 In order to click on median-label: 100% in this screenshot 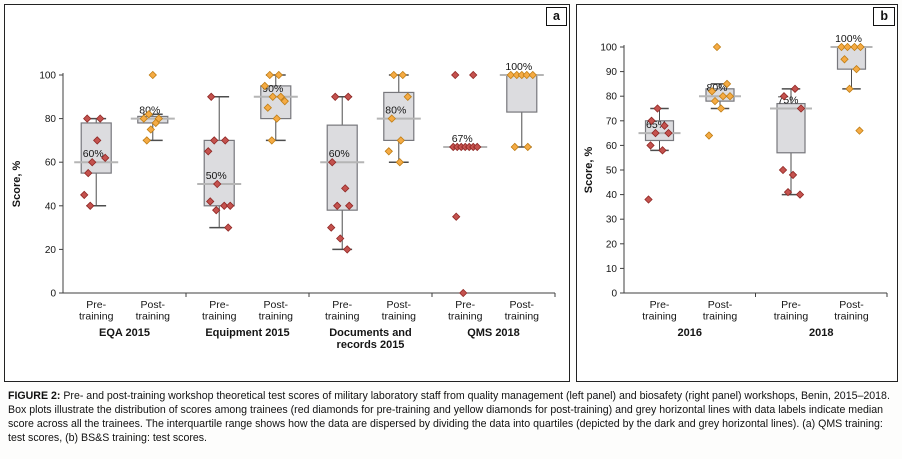, I will do `click(848, 39)`.